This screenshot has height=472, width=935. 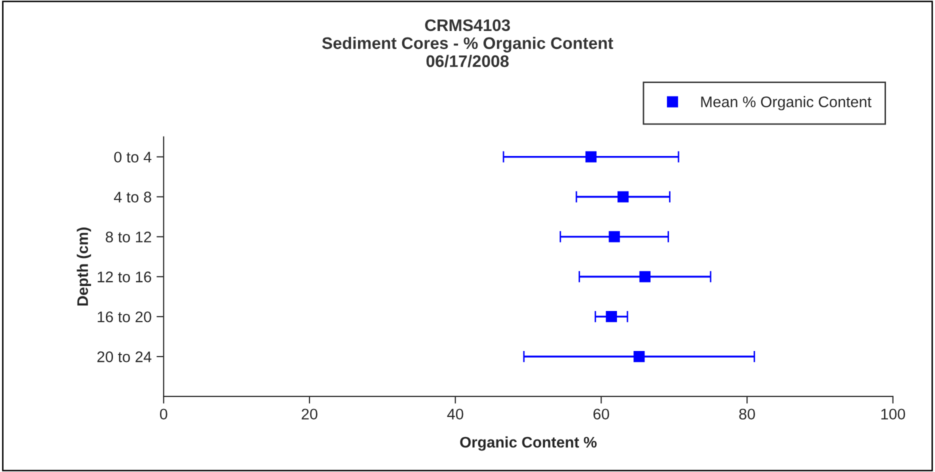 What do you see at coordinates (786, 103) in the screenshot?
I see `legend-label: Mean % Organic Content` at bounding box center [786, 103].